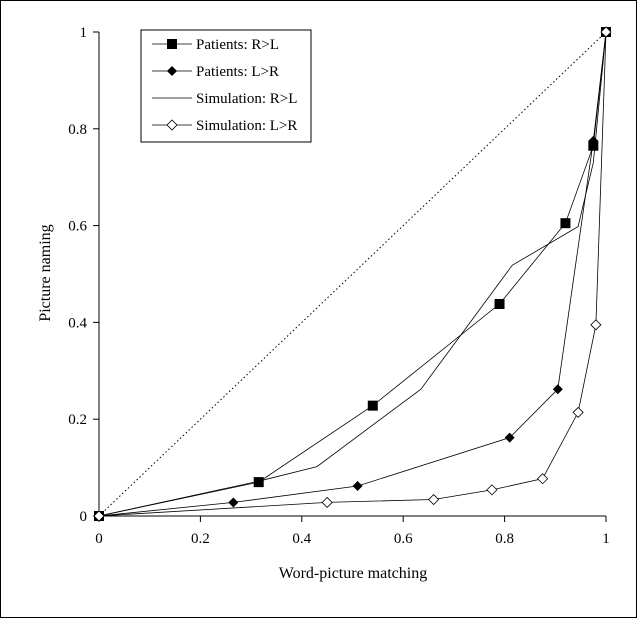 Image resolution: width=637 pixels, height=618 pixels. What do you see at coordinates (237, 72) in the screenshot?
I see `legend-label: Patients: L>R` at bounding box center [237, 72].